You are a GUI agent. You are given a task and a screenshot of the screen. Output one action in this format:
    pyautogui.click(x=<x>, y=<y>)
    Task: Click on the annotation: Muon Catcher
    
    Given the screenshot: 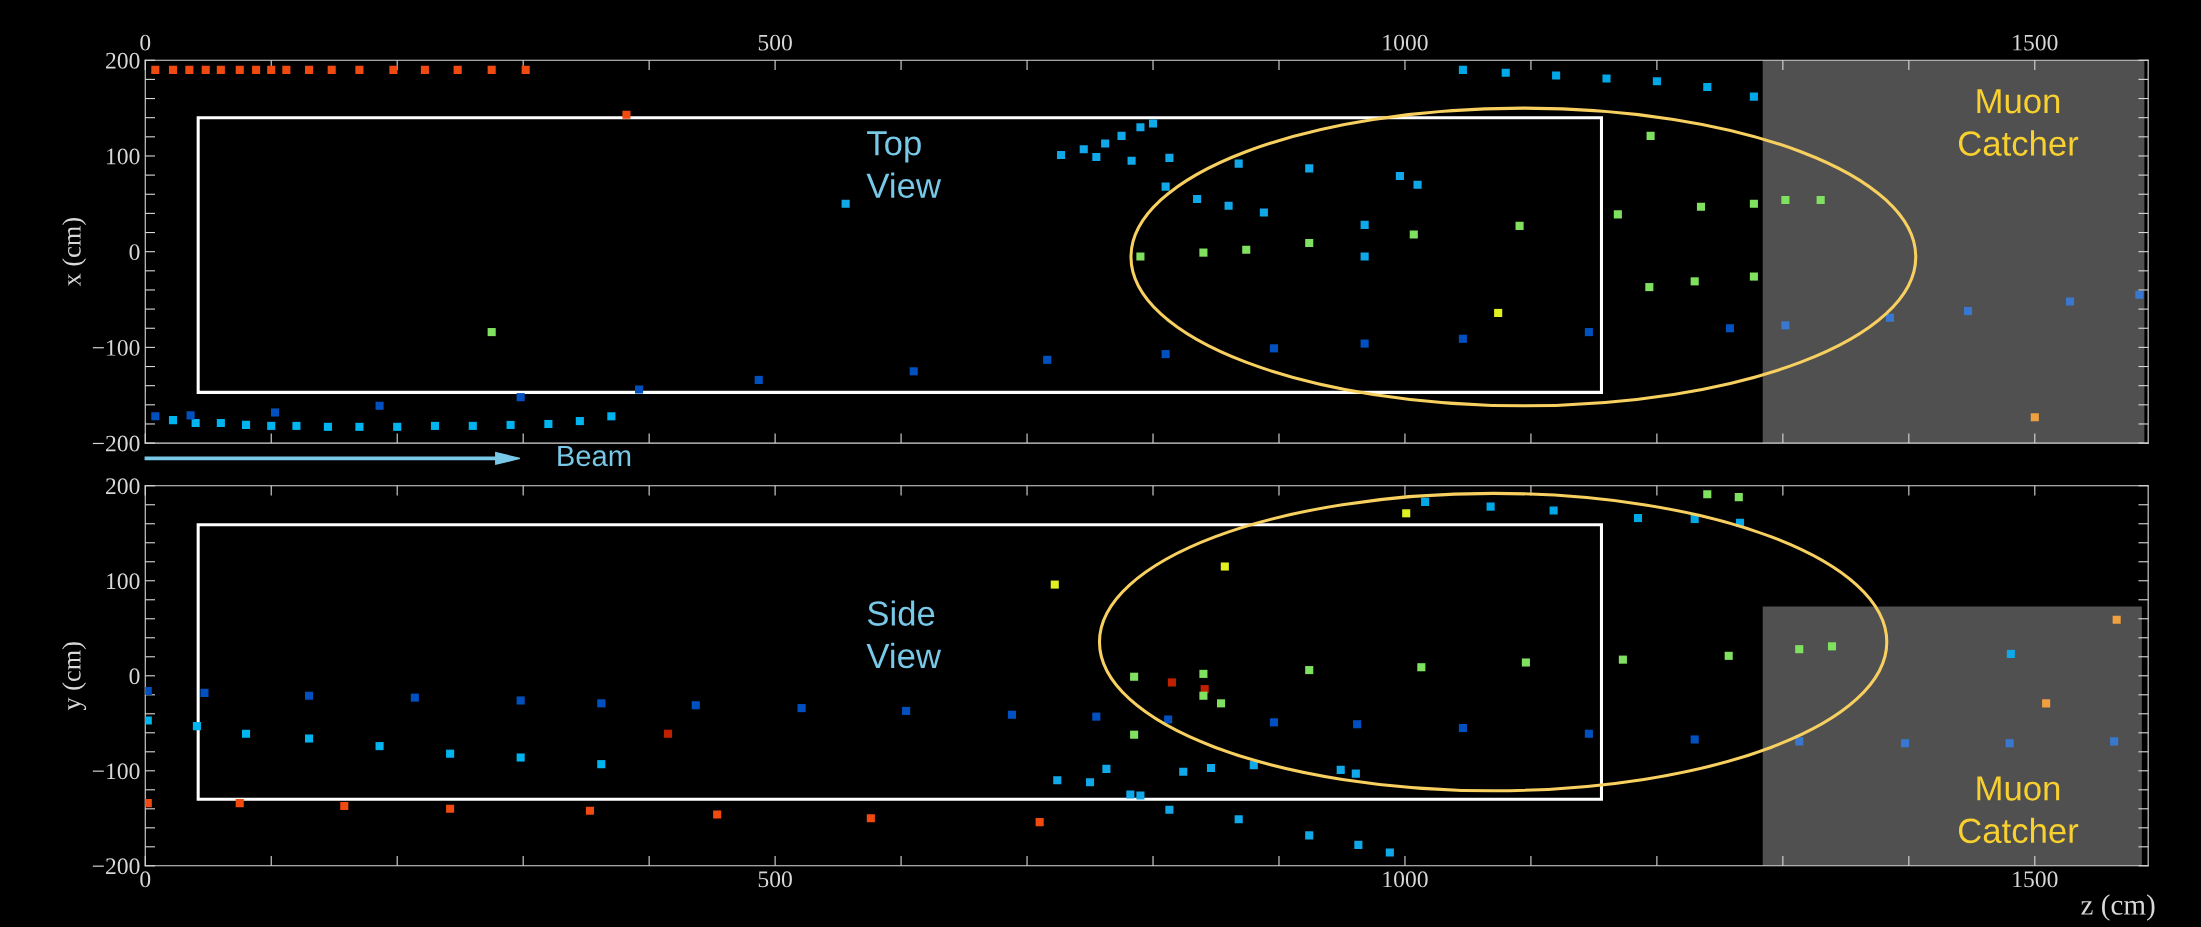 What is the action you would take?
    pyautogui.click(x=2018, y=122)
    